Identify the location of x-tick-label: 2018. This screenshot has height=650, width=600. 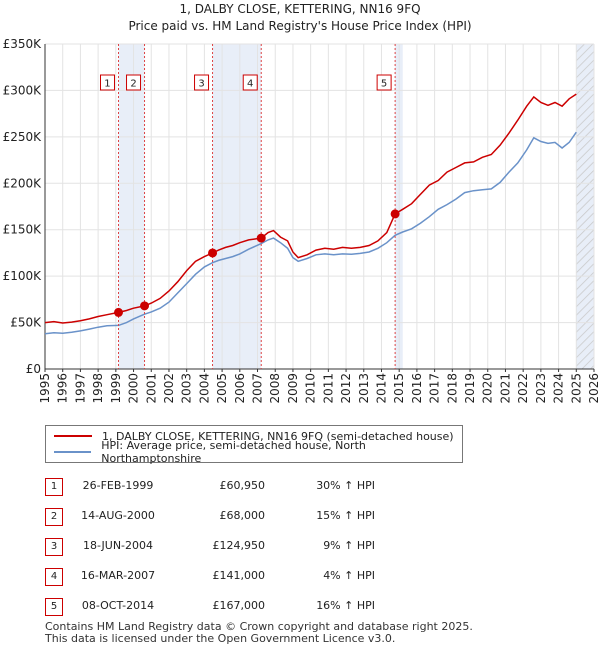
(452, 388).